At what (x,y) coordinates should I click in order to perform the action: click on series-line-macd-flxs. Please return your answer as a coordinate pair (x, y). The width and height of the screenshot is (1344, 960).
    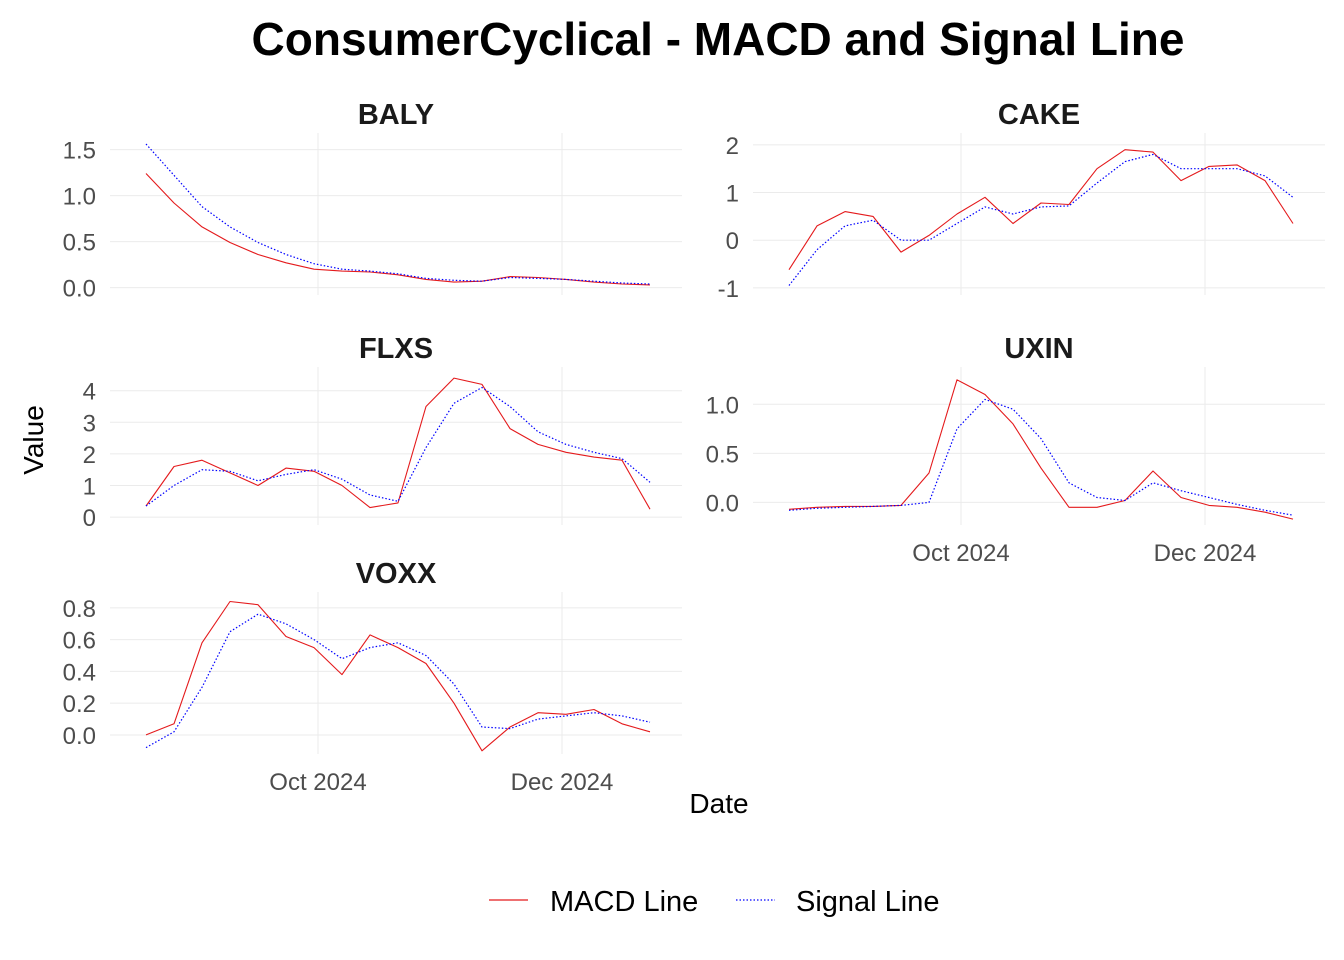
    Looking at the image, I should click on (398, 443).